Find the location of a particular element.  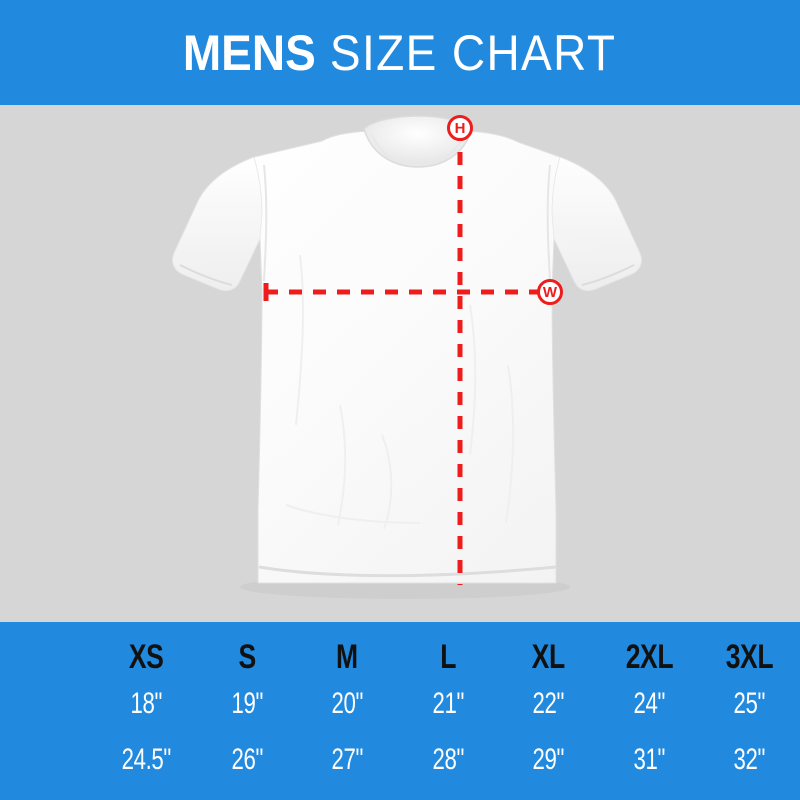

height-row: 24.5" 26" 27" 28" 29" 31" 32" is located at coordinates (400, 760).